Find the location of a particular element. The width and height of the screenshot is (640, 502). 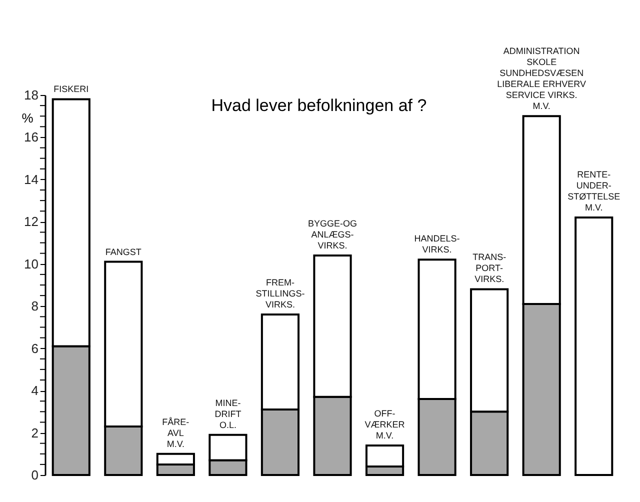

x-tick-label: FANGST is located at coordinates (123, 251).